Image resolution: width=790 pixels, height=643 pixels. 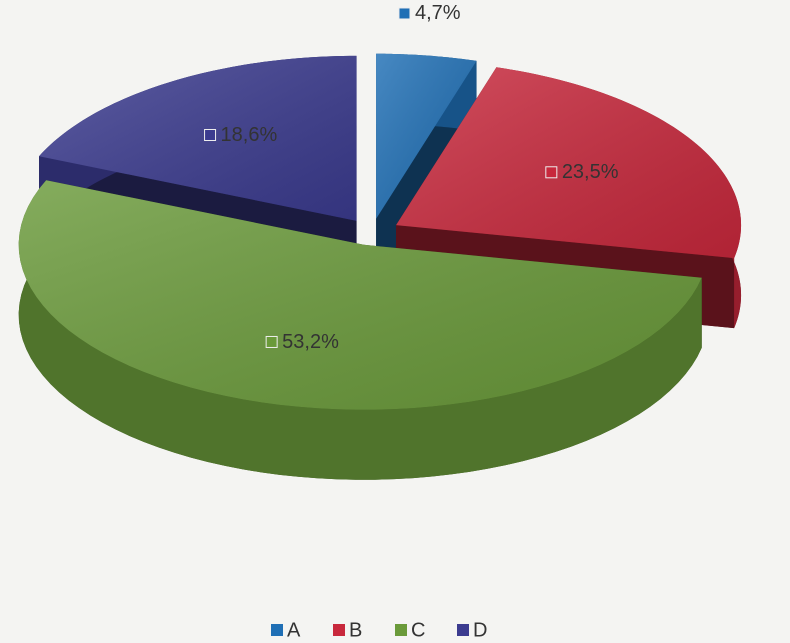 I want to click on data-label: 18,6%, so click(x=249, y=135).